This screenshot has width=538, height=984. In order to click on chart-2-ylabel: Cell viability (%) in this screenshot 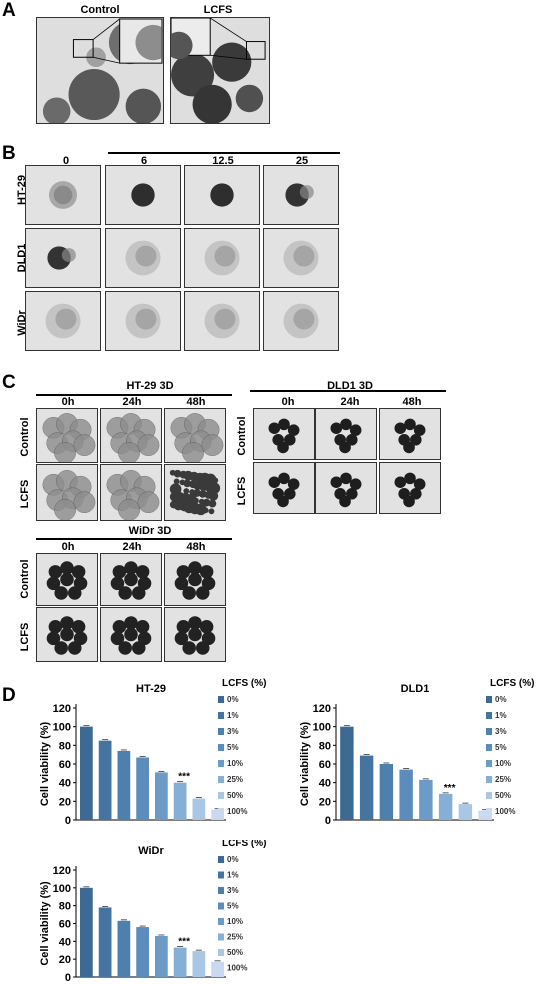, I will do `click(45, 923)`.